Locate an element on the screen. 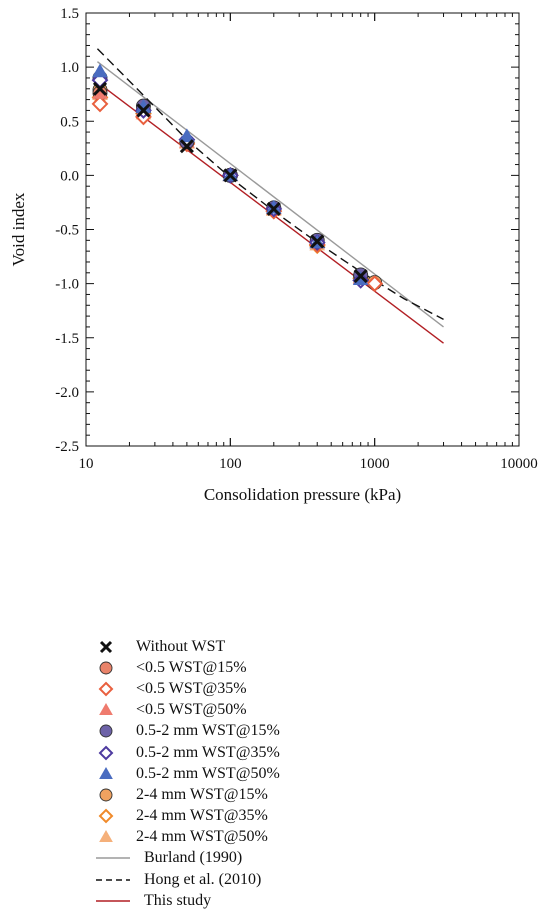 The width and height of the screenshot is (546, 911). y-tick-label: -0.5 is located at coordinates (67, 231).